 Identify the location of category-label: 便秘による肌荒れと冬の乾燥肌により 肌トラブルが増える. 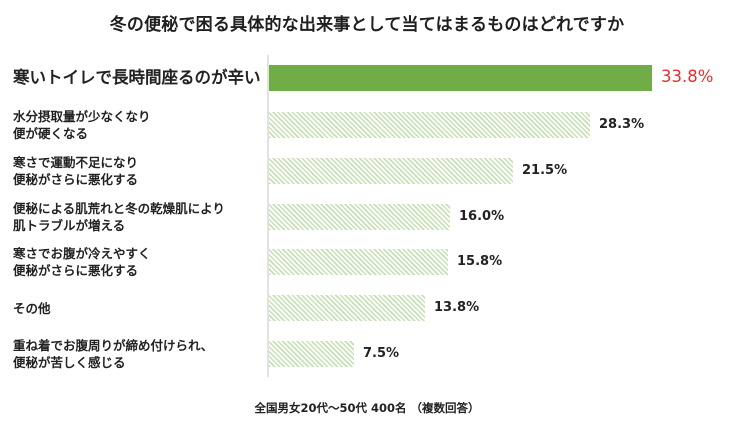
(138, 217).